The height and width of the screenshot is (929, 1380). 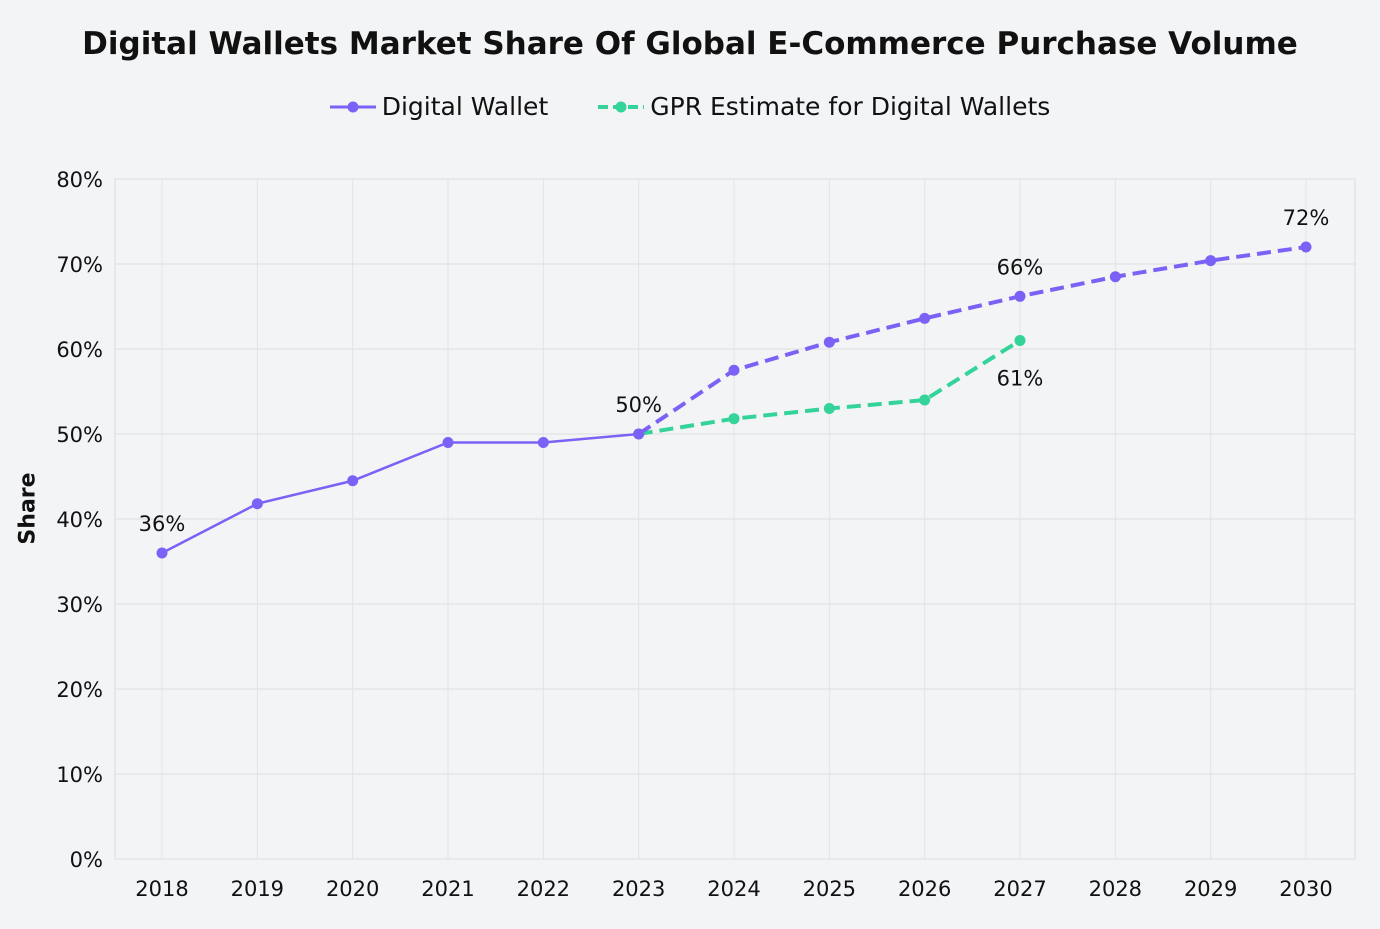 I want to click on data-label: 50%, so click(x=638, y=405).